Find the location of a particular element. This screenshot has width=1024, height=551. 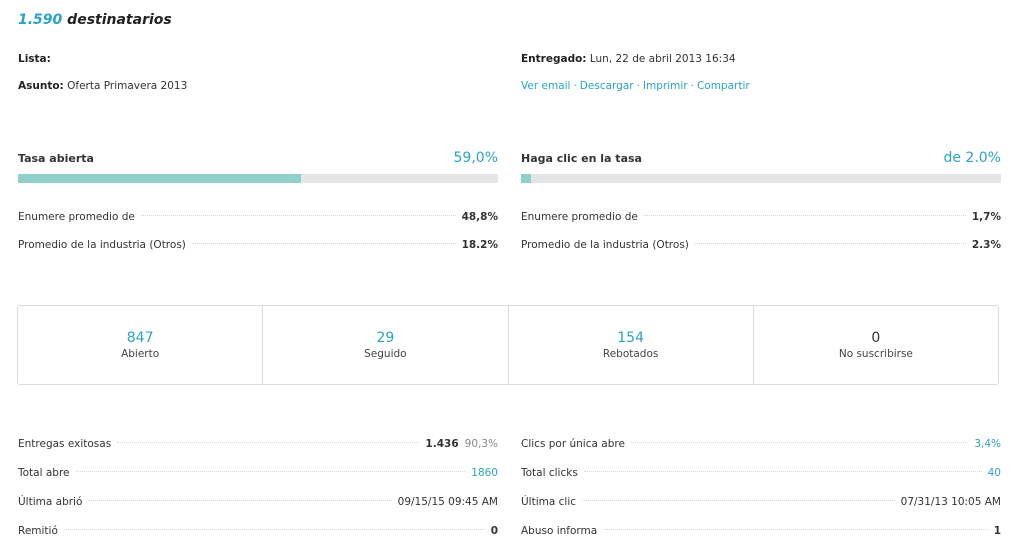

stat-bounced: 154 Rebotados is located at coordinates (631, 345).